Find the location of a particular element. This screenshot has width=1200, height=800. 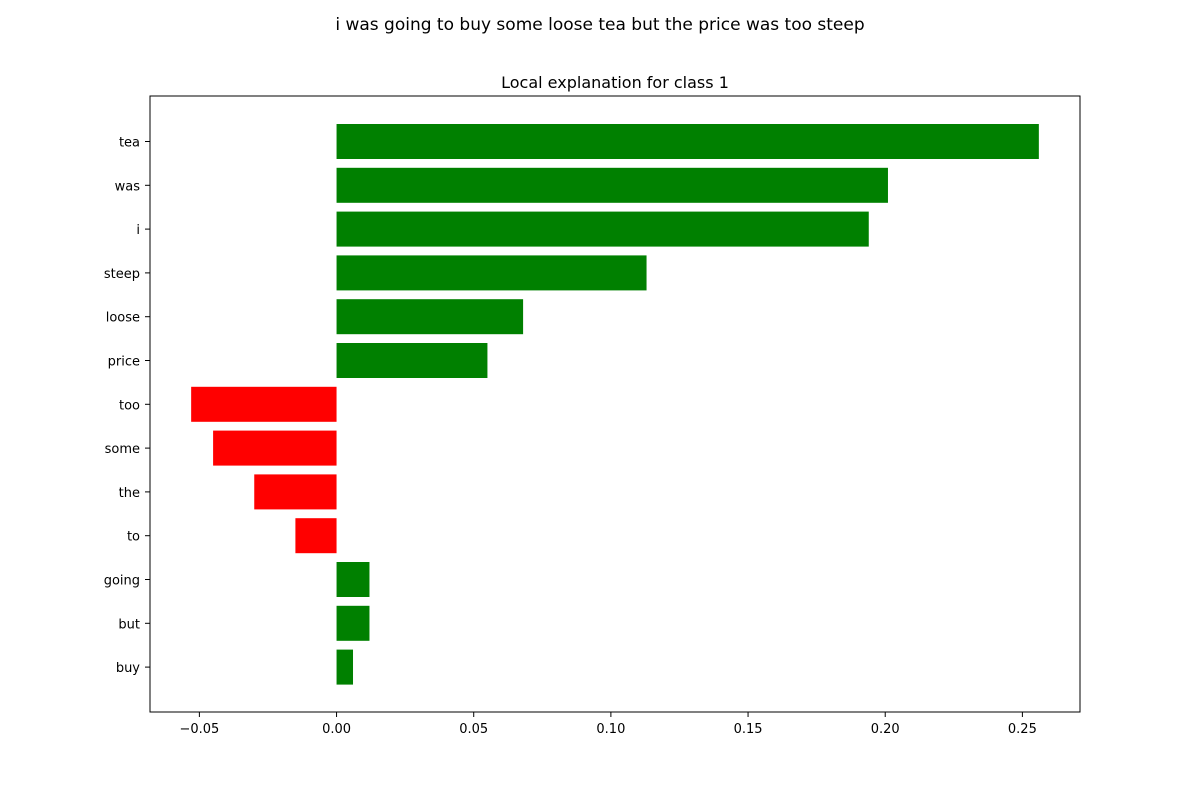

x-tick-label: 0.00 is located at coordinates (336, 729).